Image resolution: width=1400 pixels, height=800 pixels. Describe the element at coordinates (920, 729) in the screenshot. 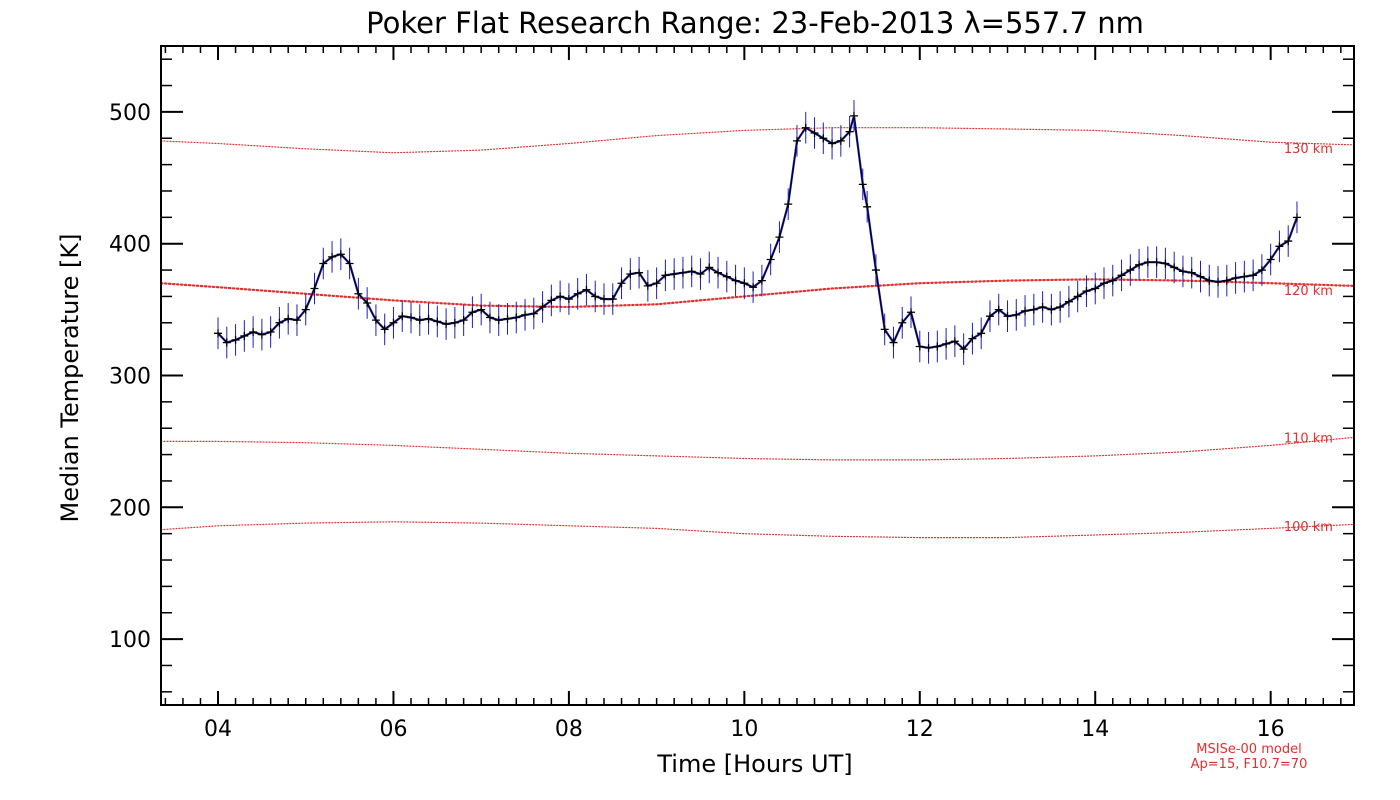

I see `x-tick-label: 12` at that location.